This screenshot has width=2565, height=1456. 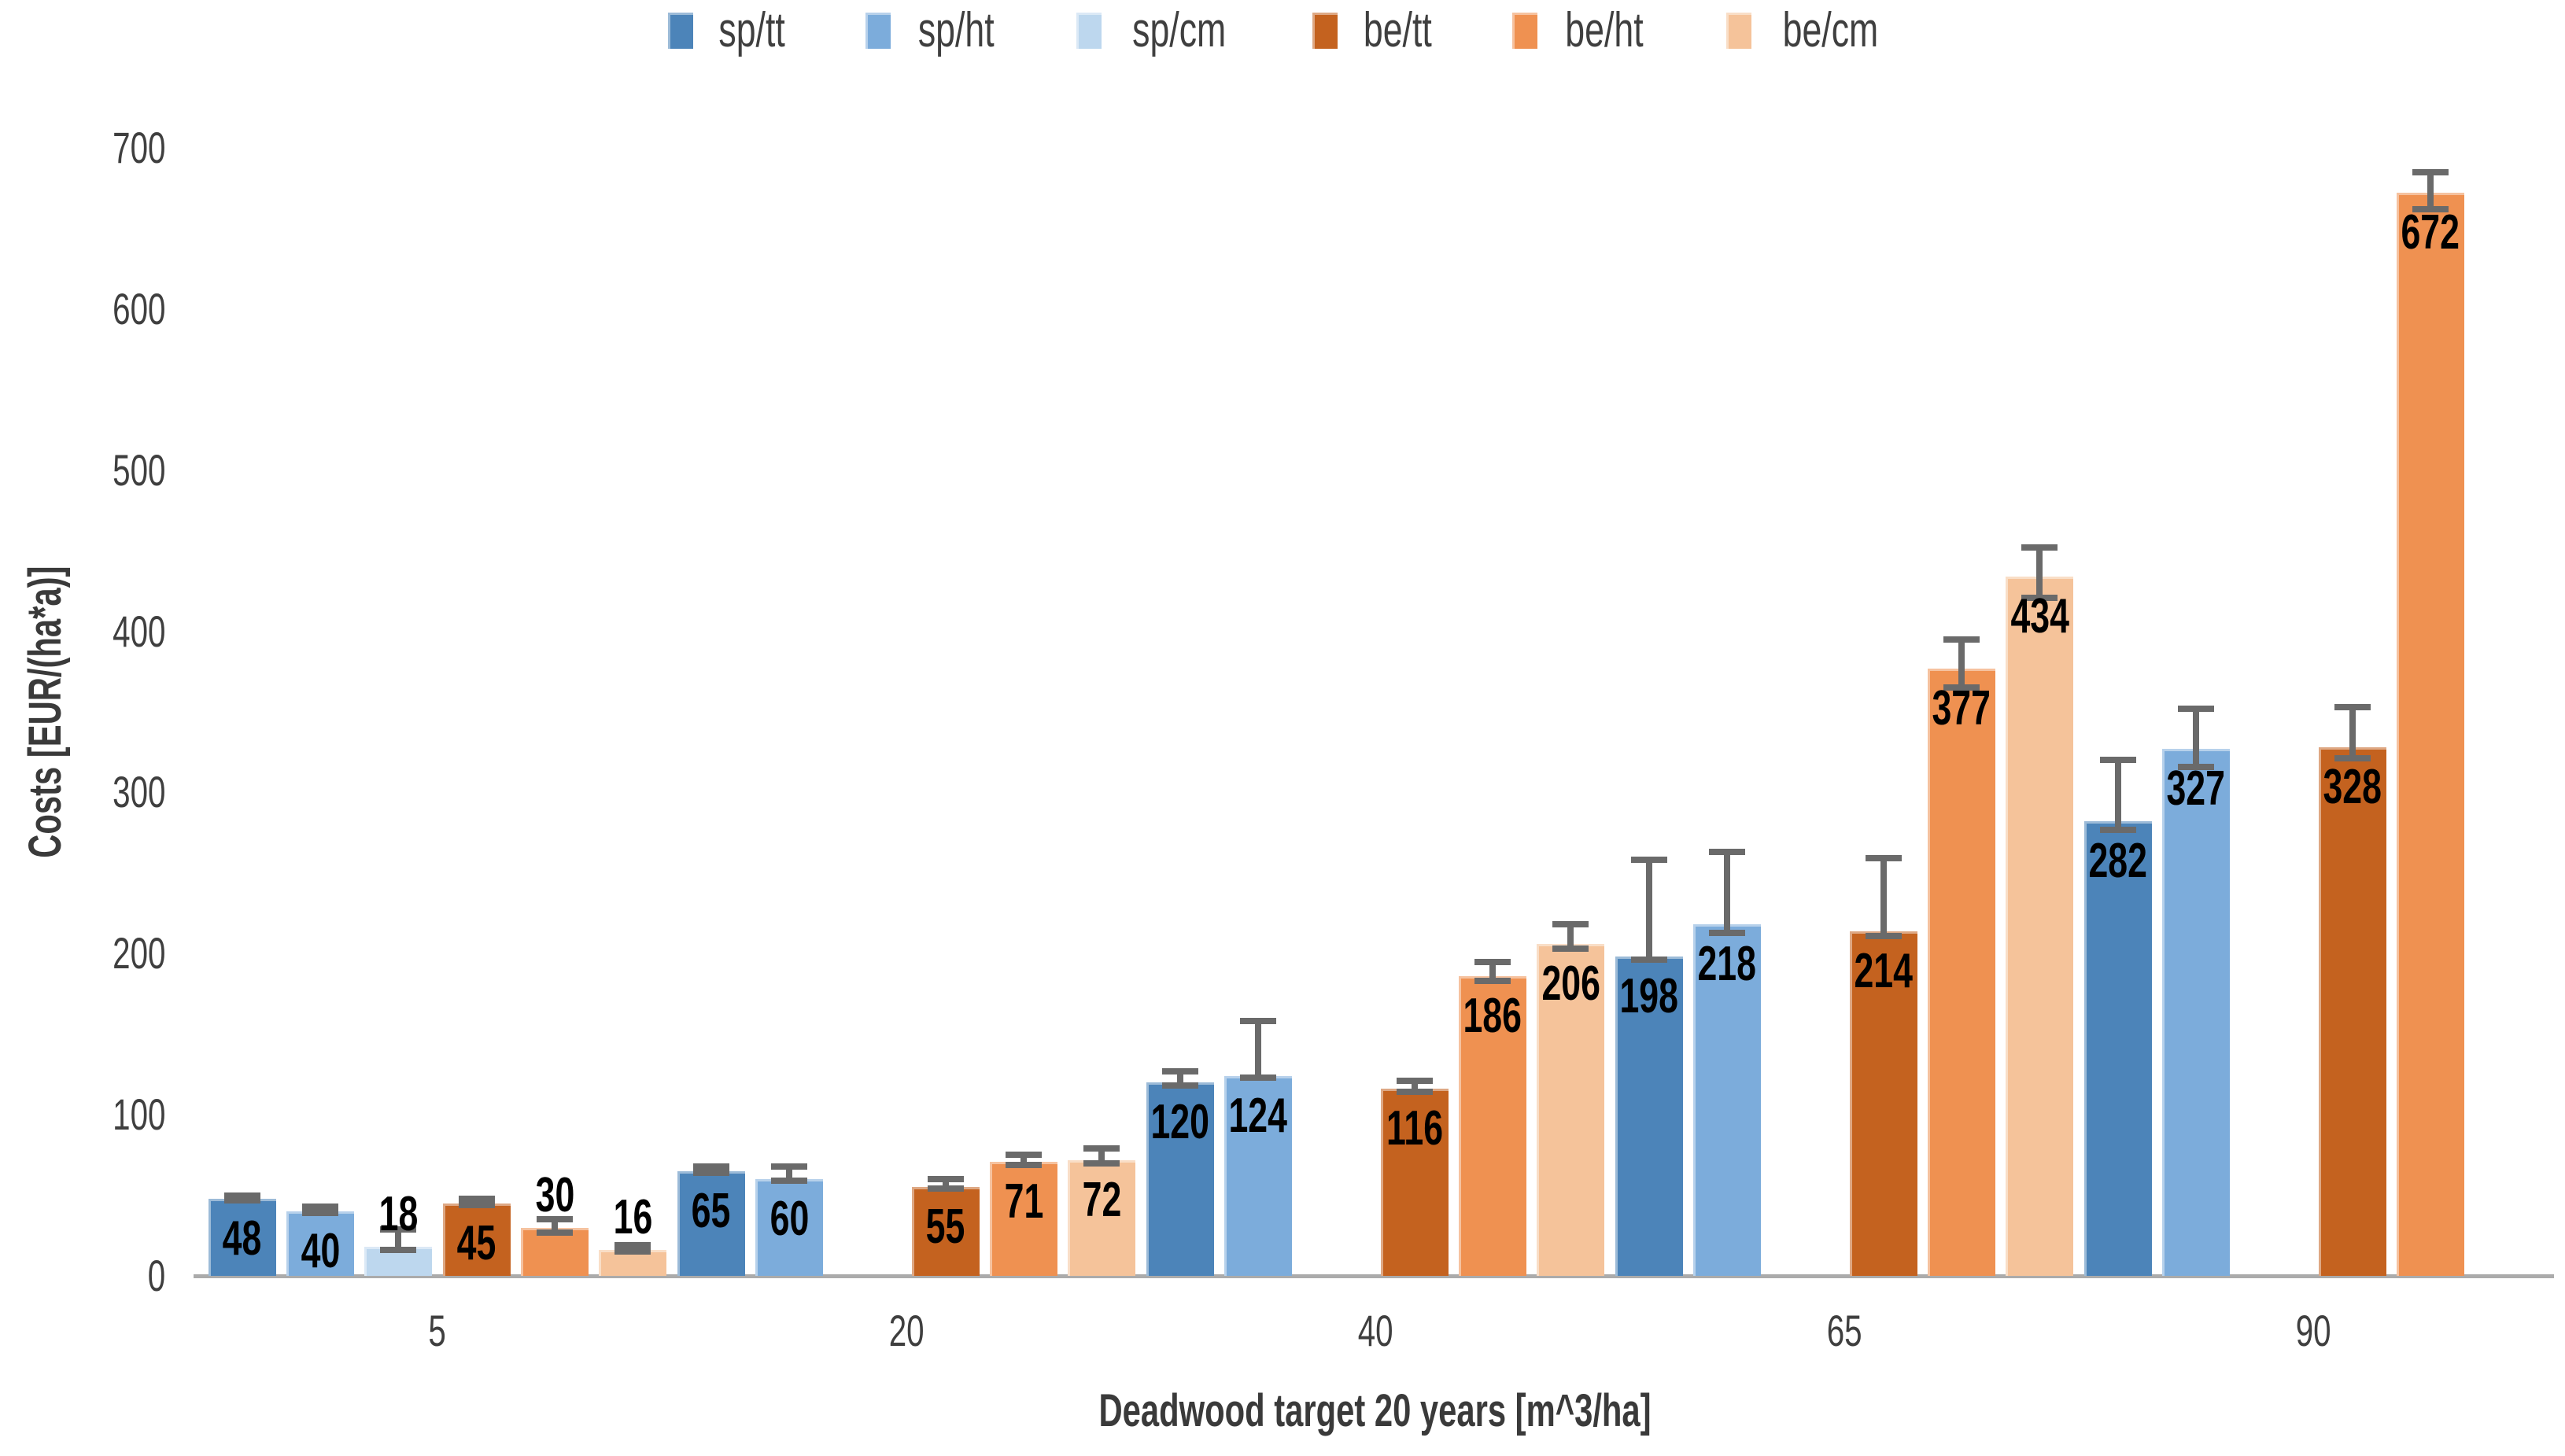 What do you see at coordinates (1378, 30) in the screenshot?
I see `legend-item-be-tt: be/tt` at bounding box center [1378, 30].